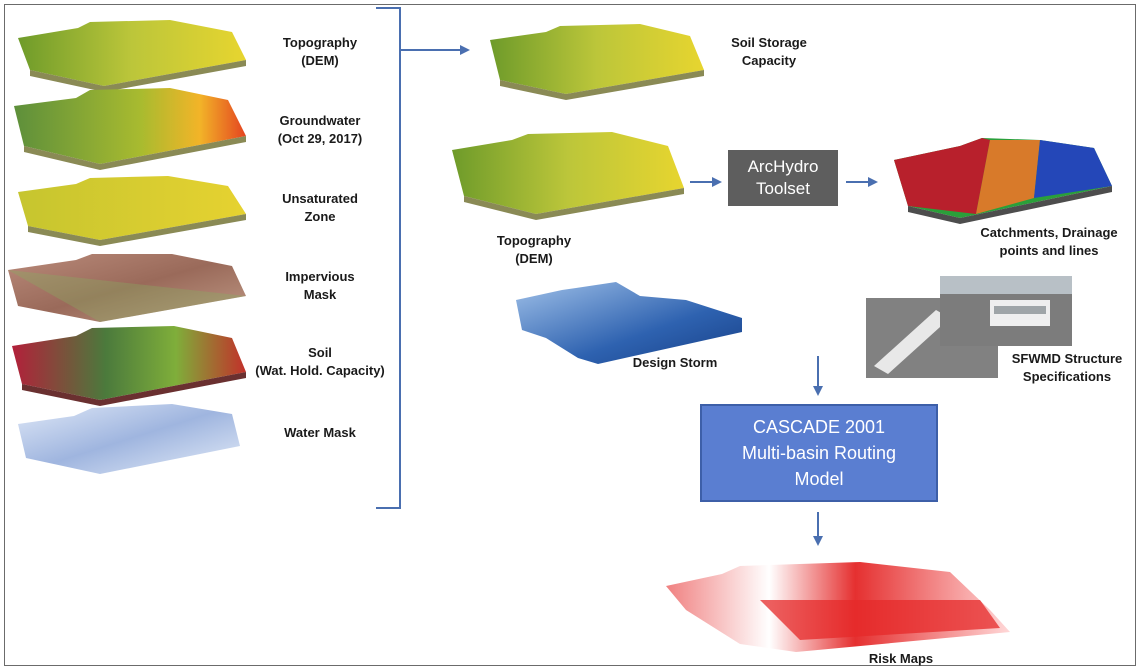 Image resolution: width=1142 pixels, height=672 pixels. Describe the element at coordinates (629, 323) in the screenshot. I see `design-storm-map` at that location.